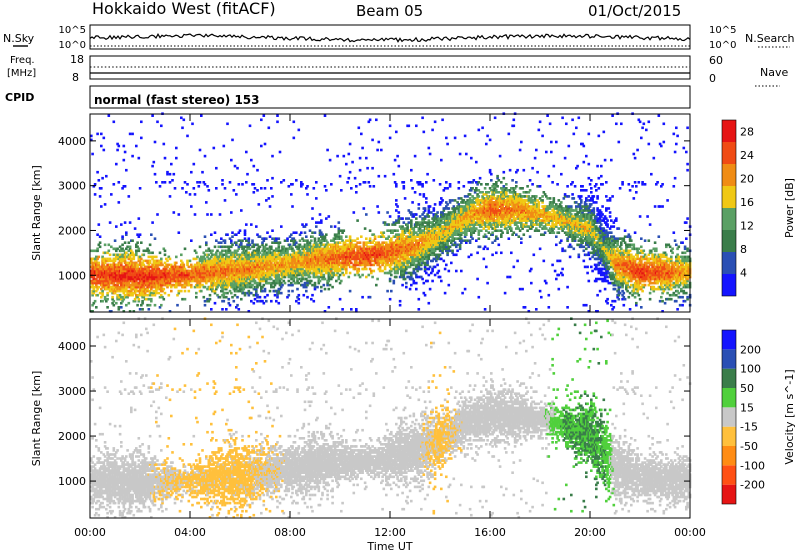  Describe the element at coordinates (389, 11) in the screenshot. I see `beam-label: Beam 05` at that location.